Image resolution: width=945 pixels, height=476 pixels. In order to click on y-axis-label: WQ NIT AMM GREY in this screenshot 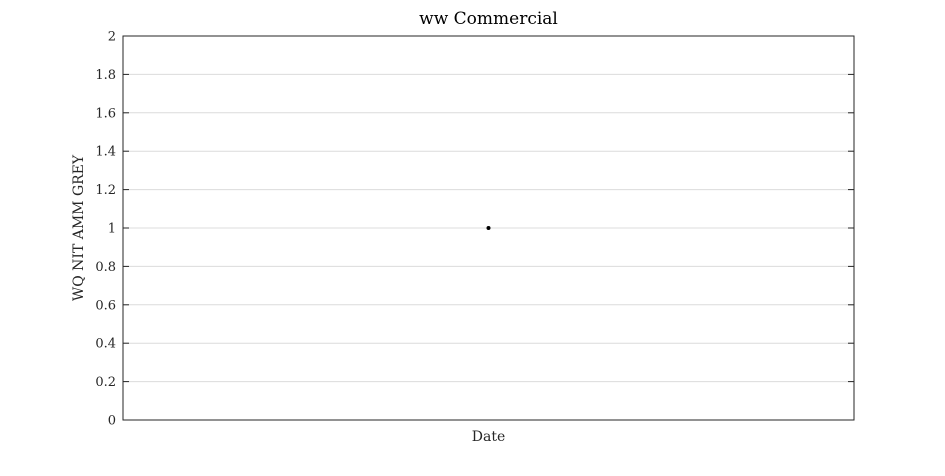, I will do `click(79, 227)`.